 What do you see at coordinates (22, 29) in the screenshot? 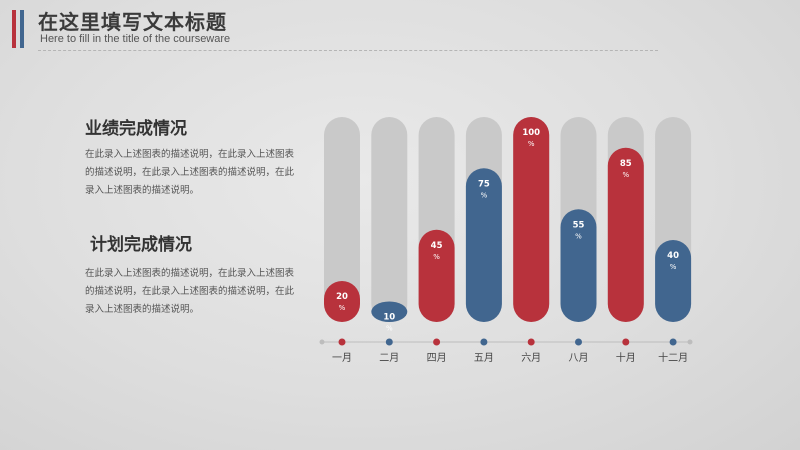
I see `accent-bar-blue` at bounding box center [22, 29].